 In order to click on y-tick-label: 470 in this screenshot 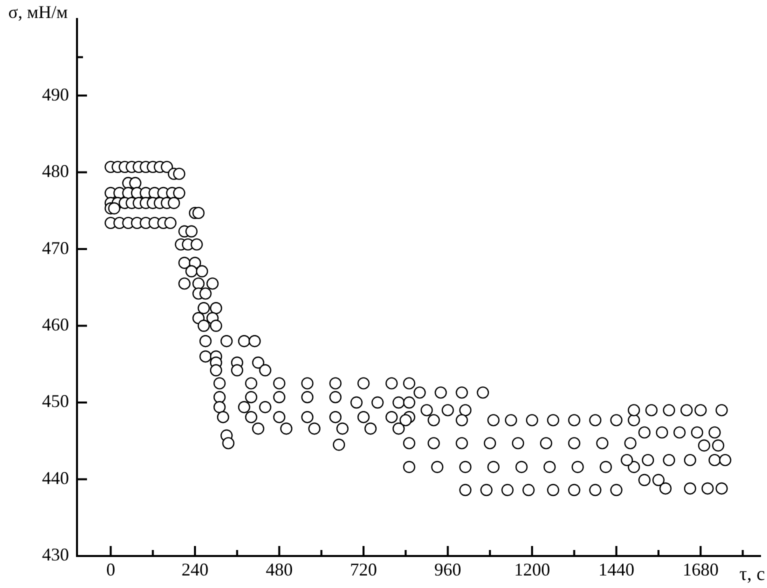, I will do `click(55, 248)`.